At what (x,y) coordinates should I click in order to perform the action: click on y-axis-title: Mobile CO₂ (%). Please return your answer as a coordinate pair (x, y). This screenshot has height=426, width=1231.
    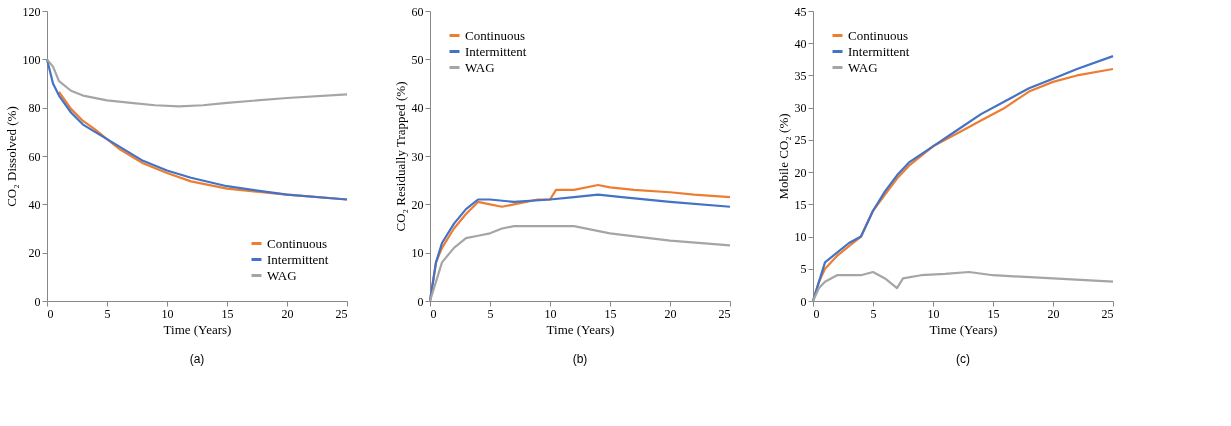
    Looking at the image, I should click on (783, 156).